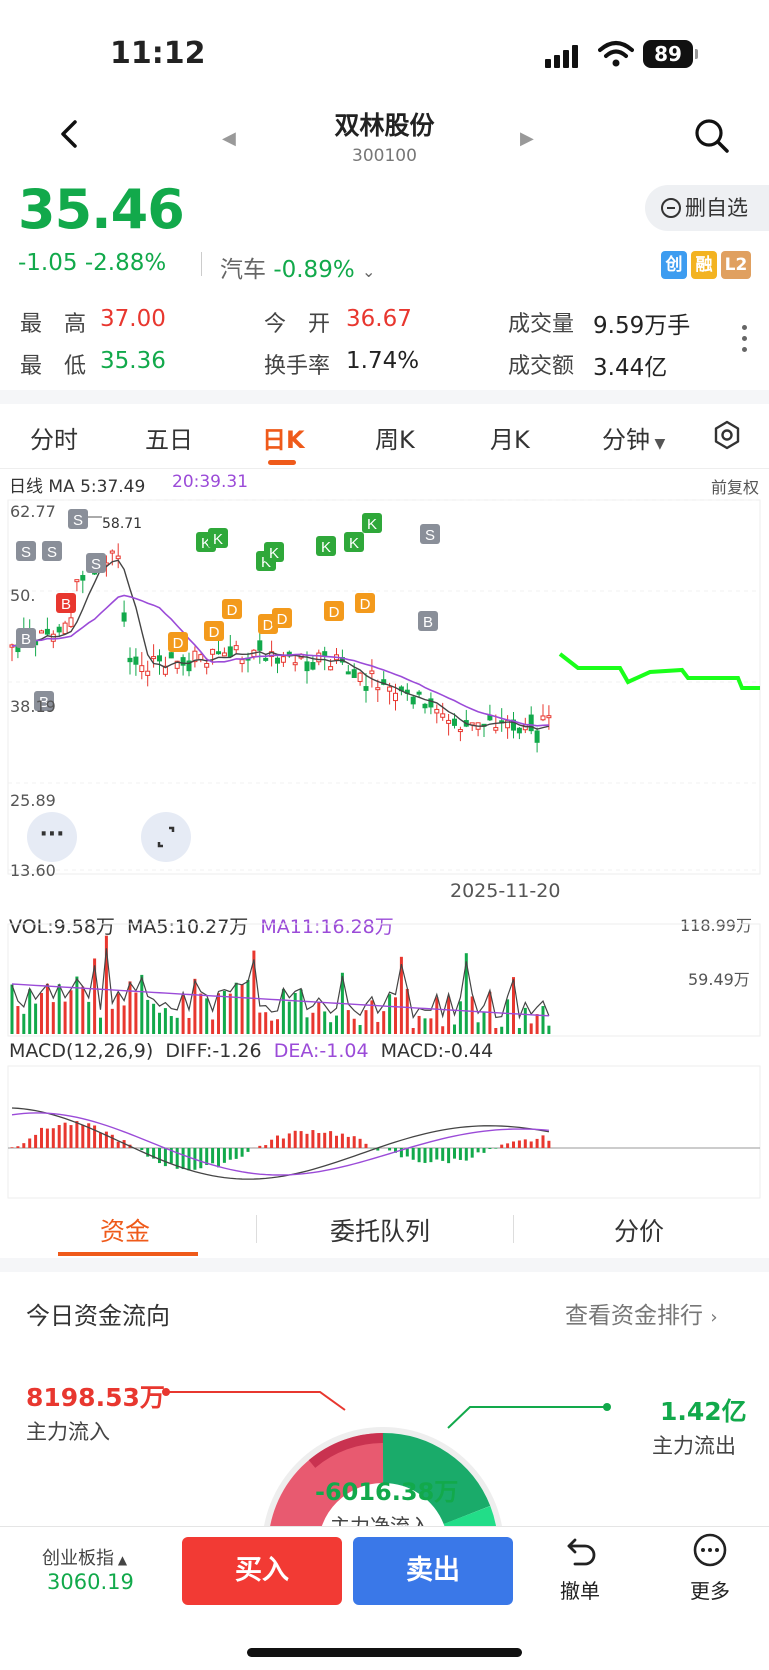  Describe the element at coordinates (71, 134) in the screenshot. I see `back-icon` at that location.